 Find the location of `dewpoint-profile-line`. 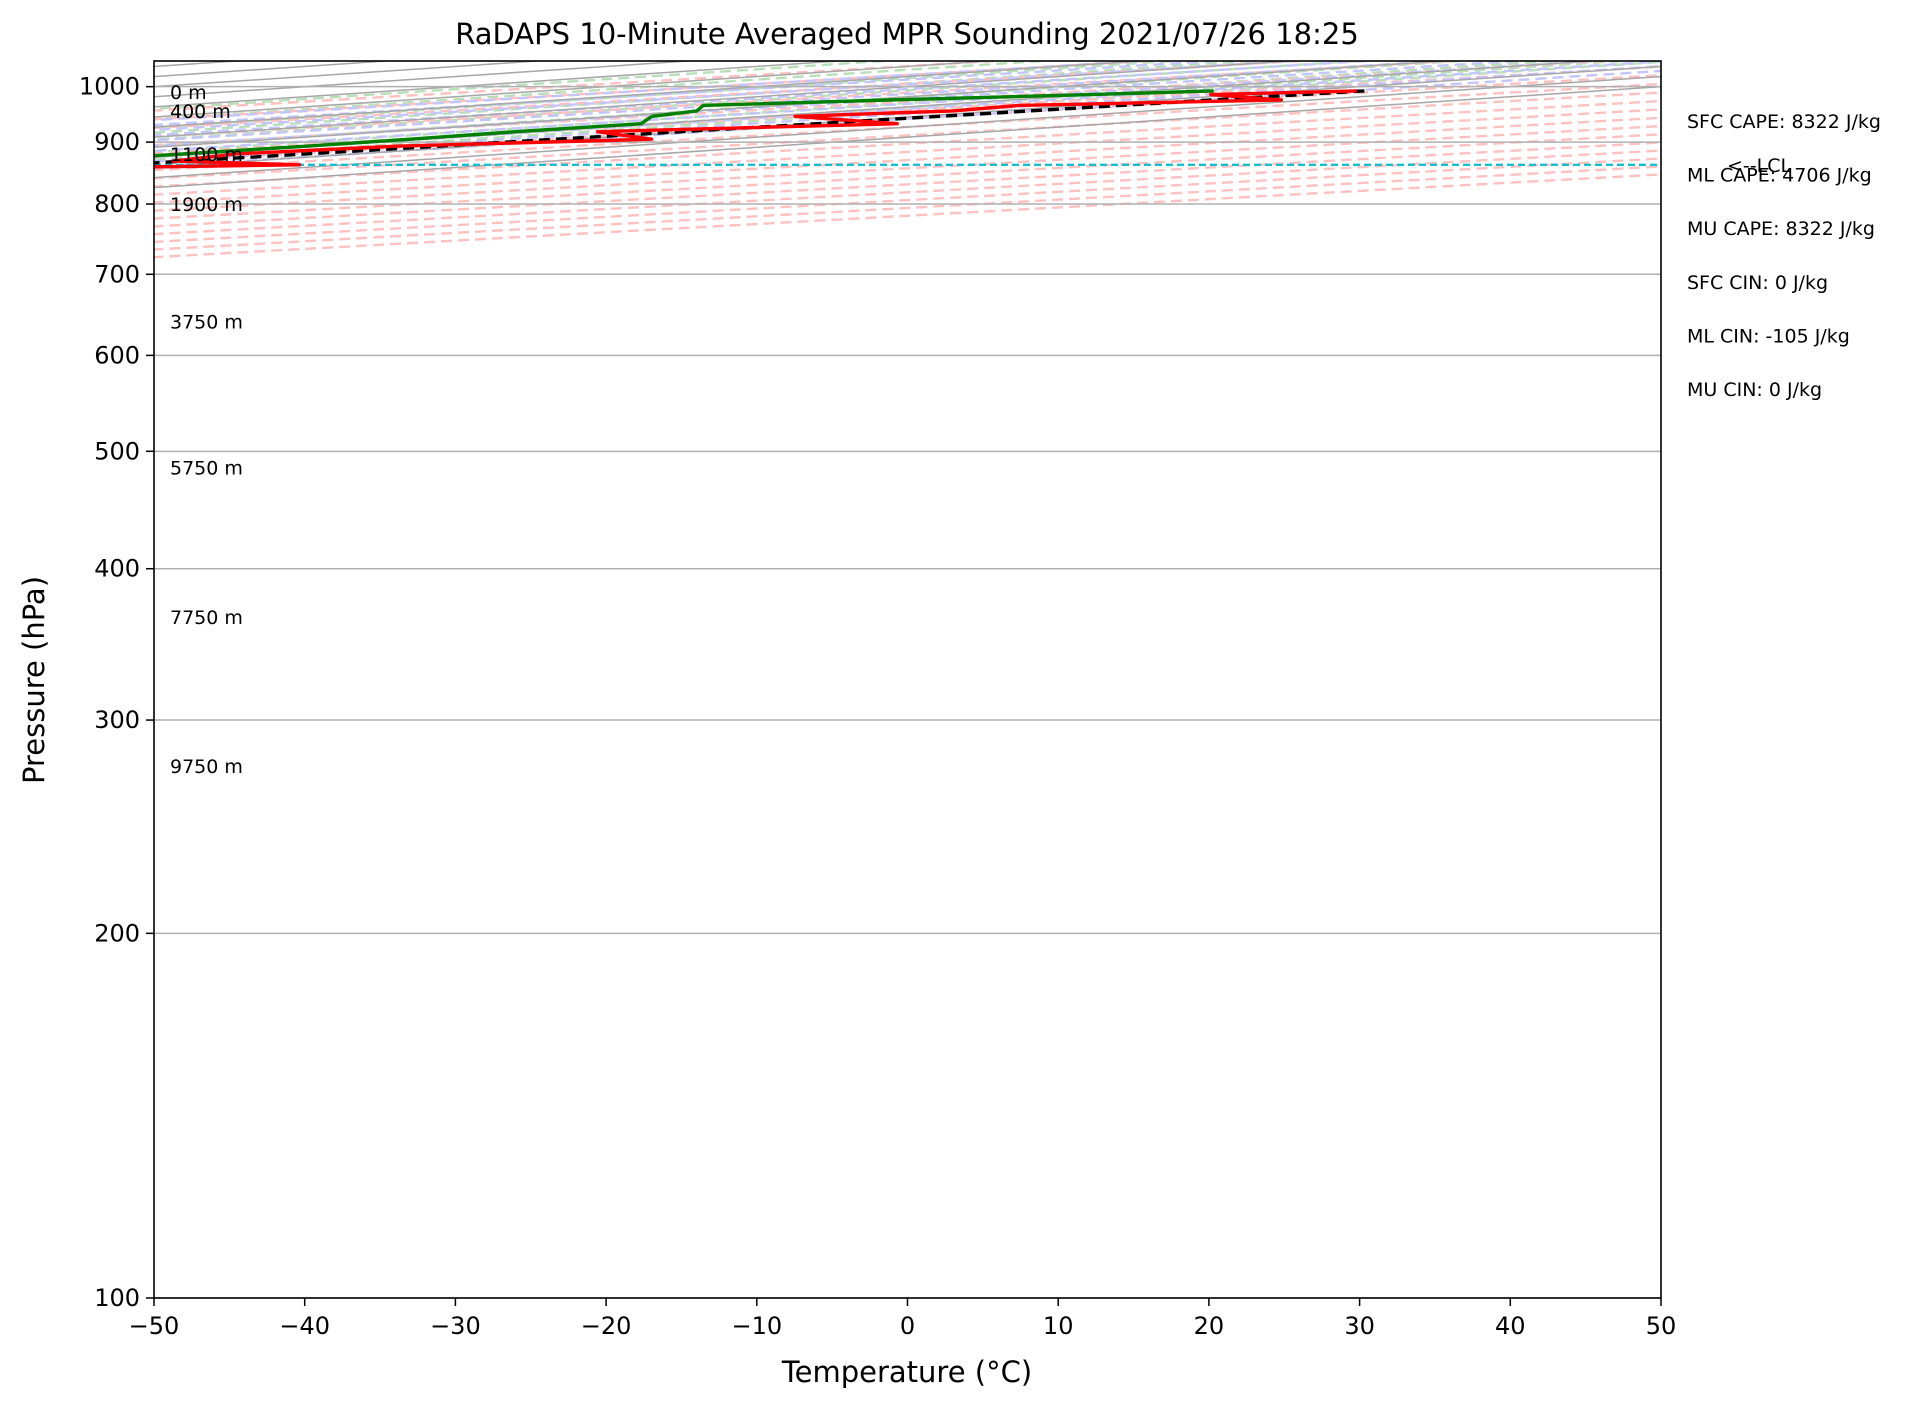

dewpoint-profile-line is located at coordinates (684, 123).